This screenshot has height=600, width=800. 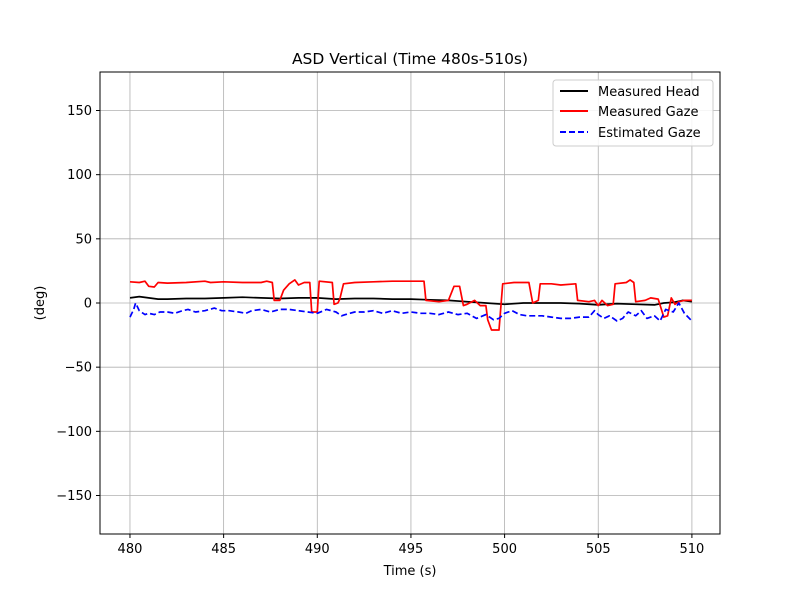 I want to click on x-tick-label: 480, so click(x=130, y=549).